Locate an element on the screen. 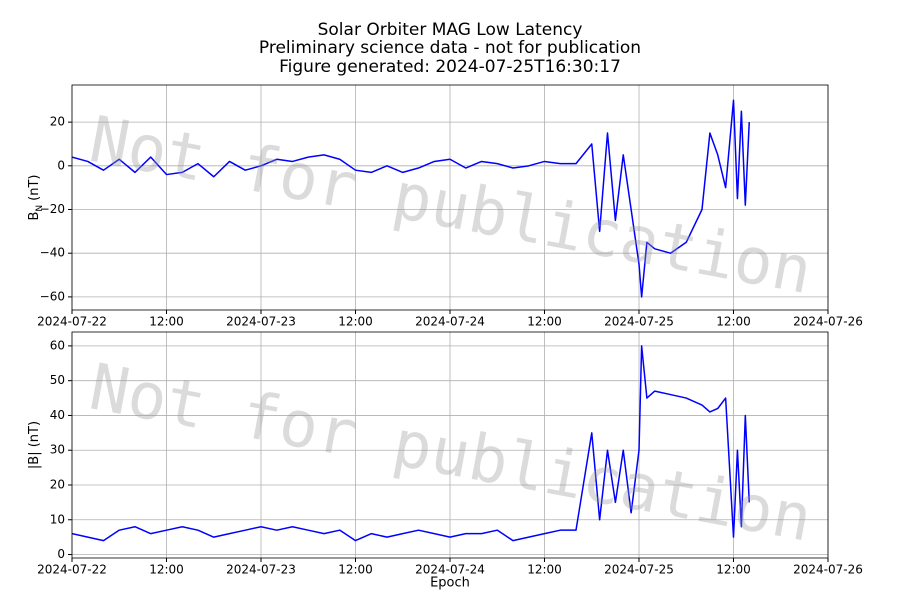 The height and width of the screenshot is (593, 900). y-axis-label-part: B is located at coordinates (34, 216).